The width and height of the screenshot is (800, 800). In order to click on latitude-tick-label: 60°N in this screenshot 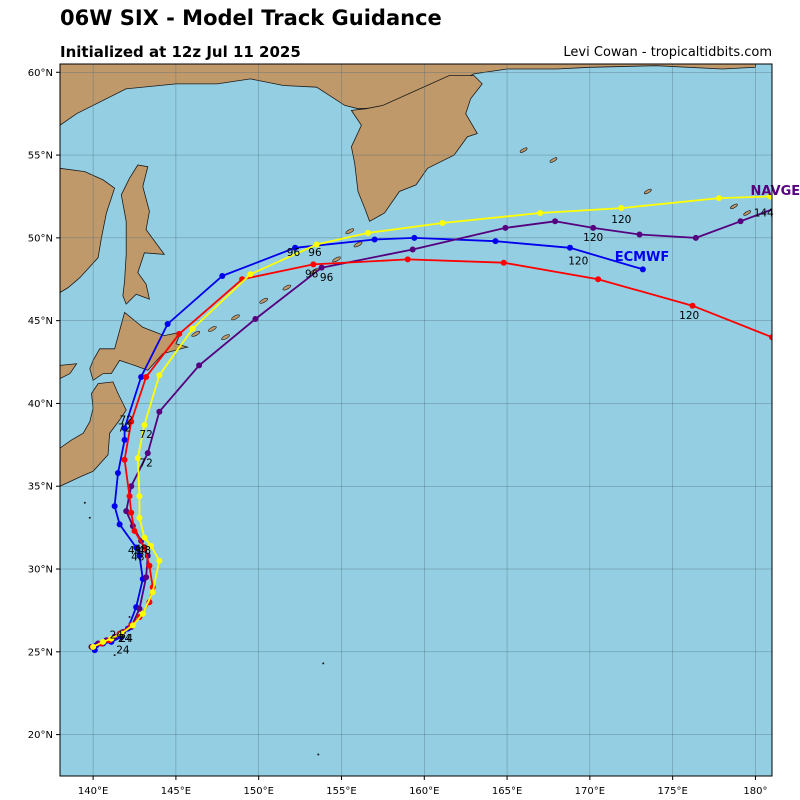, I will do `click(40, 73)`.